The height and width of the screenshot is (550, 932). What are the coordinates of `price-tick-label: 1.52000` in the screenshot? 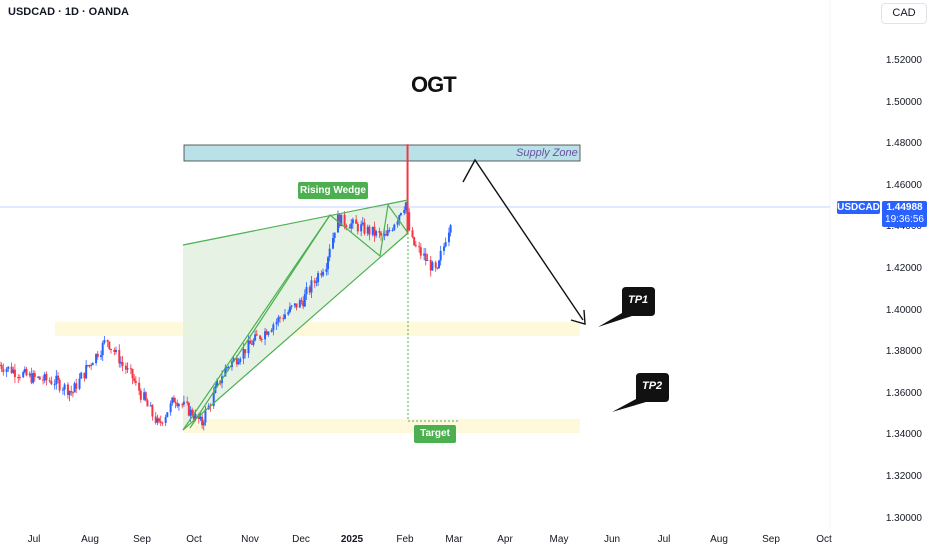 It's located at (903, 60).